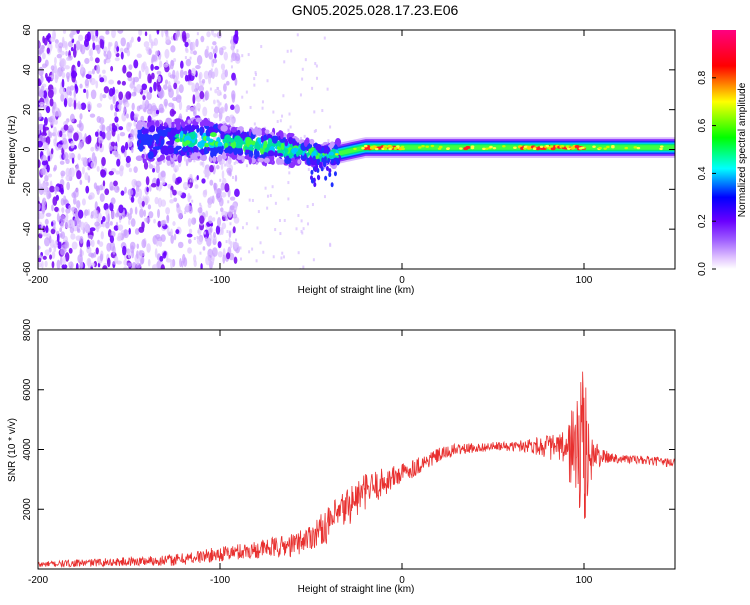  What do you see at coordinates (375, 10) in the screenshot?
I see `figure-title: GN05.2025.028.17.23.E06` at bounding box center [375, 10].